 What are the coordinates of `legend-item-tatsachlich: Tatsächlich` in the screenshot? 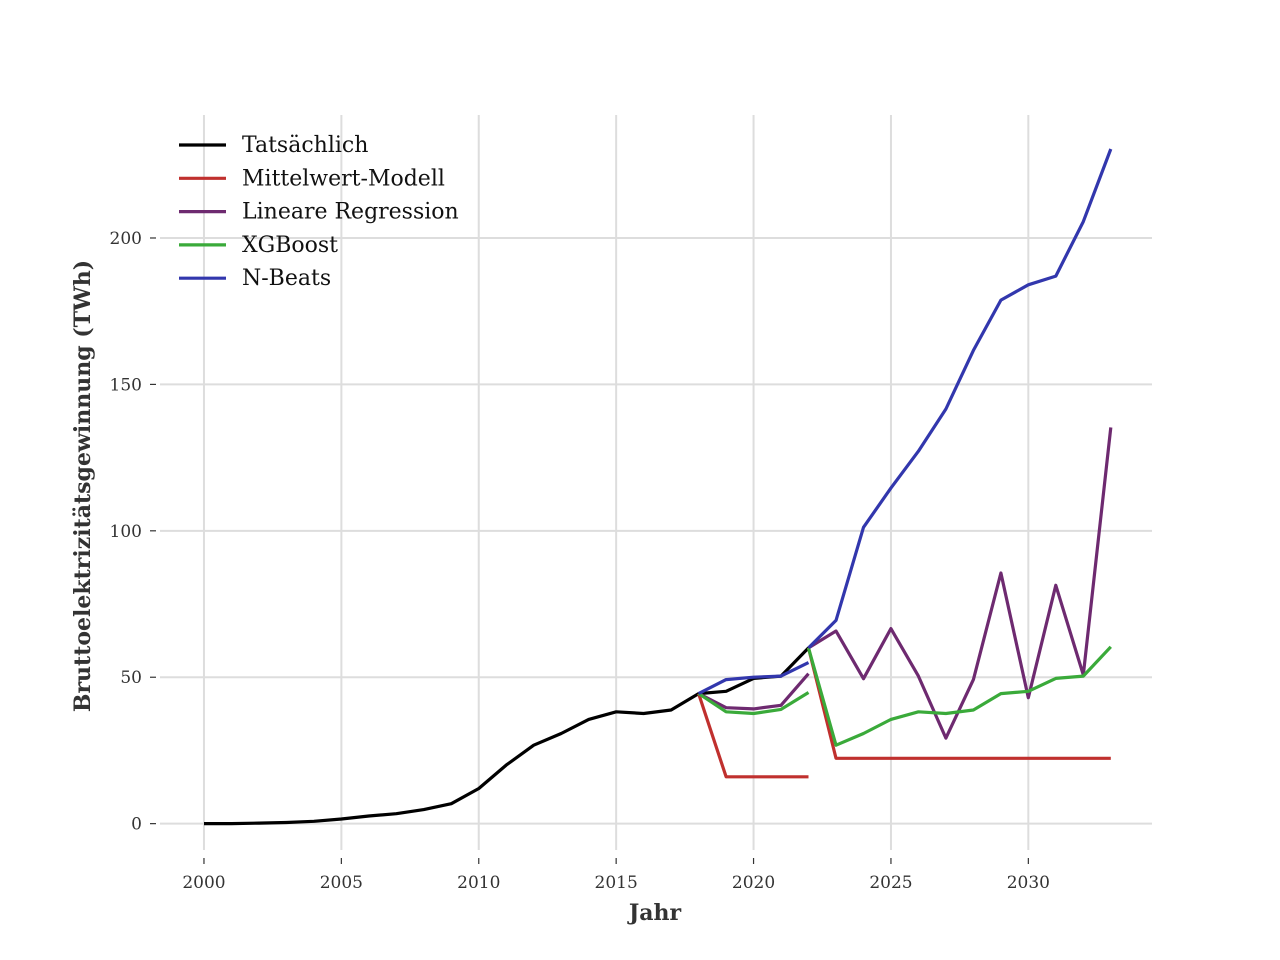 It's located at (273, 145).